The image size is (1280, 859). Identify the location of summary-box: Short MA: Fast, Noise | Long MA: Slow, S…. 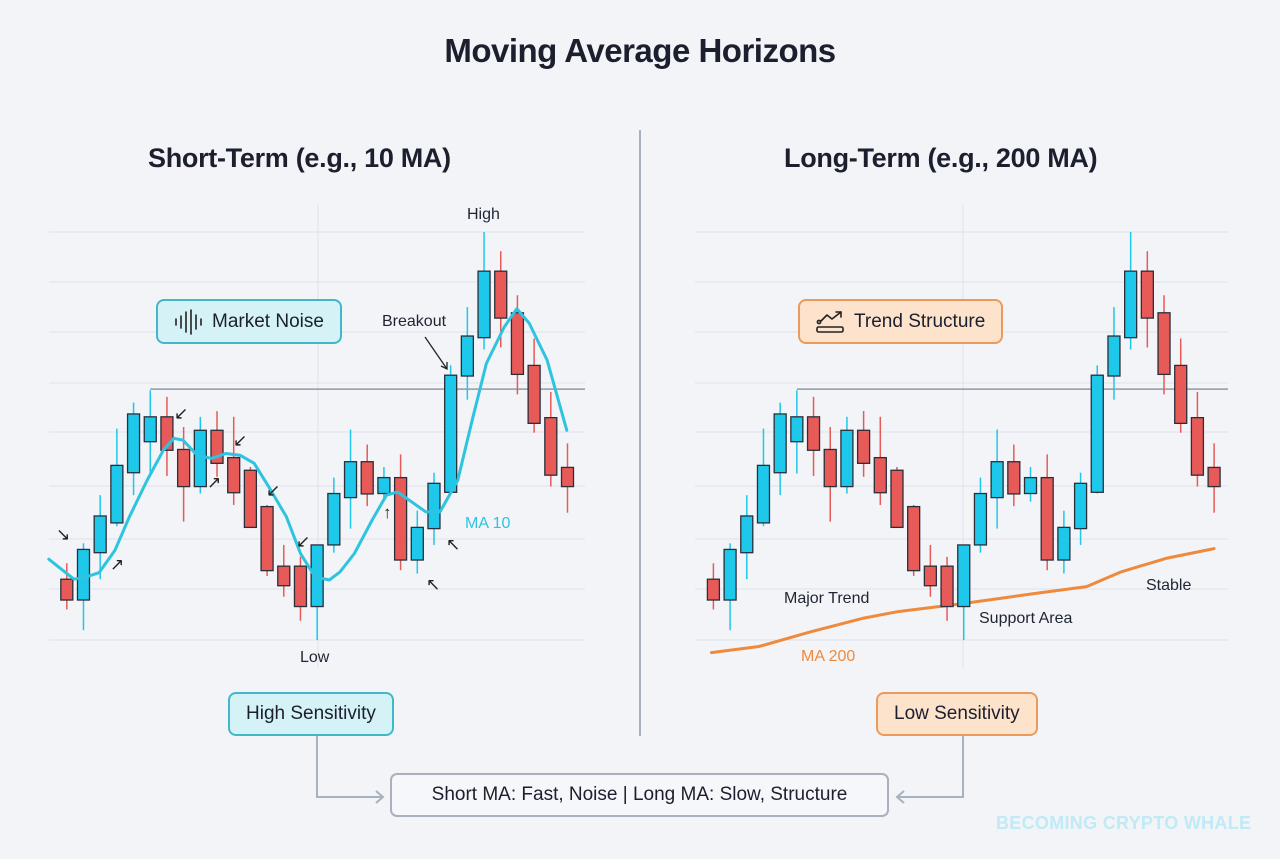
(639, 795).